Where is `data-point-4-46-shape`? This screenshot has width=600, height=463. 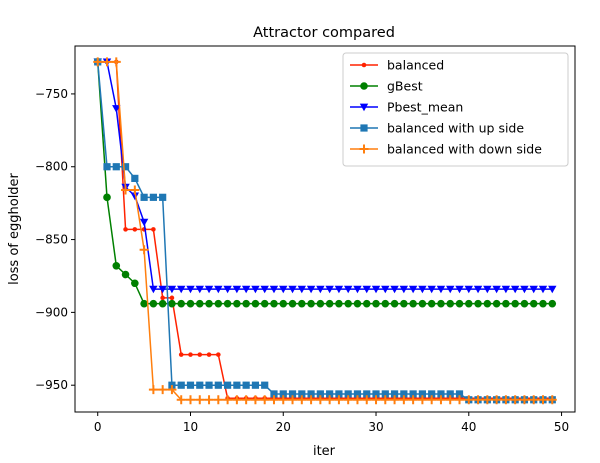
data-point-4-46-shape is located at coordinates (524, 400).